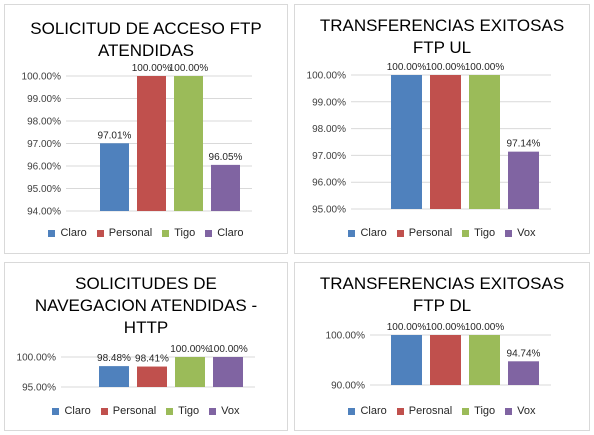 Image resolution: width=594 pixels, height=435 pixels. I want to click on chart-plot: 95.00%100.00% 98.48% 98.41%100.00%100.00%, so click(136, 369).